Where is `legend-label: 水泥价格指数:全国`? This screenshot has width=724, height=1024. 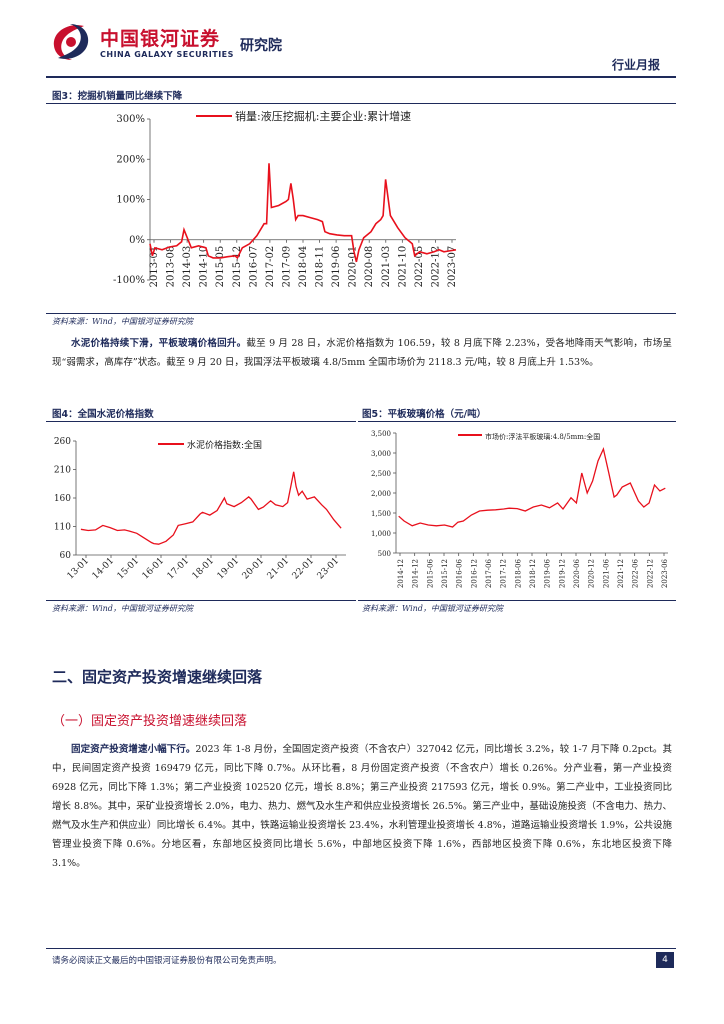
legend-label: 水泥价格指数:全国 is located at coordinates (224, 445).